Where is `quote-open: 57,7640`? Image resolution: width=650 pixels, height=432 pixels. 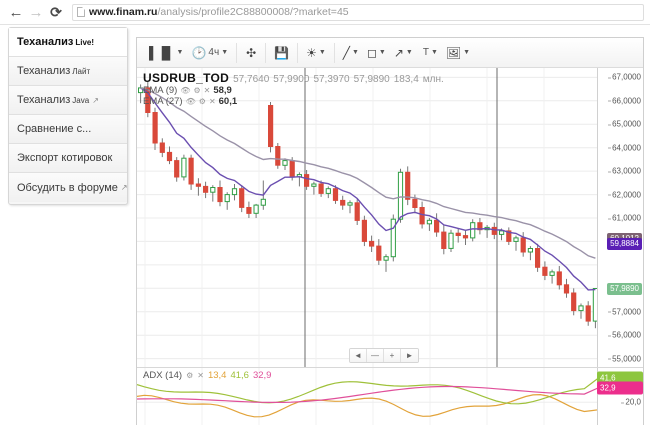
quote-open: 57,7640 is located at coordinates (251, 79).